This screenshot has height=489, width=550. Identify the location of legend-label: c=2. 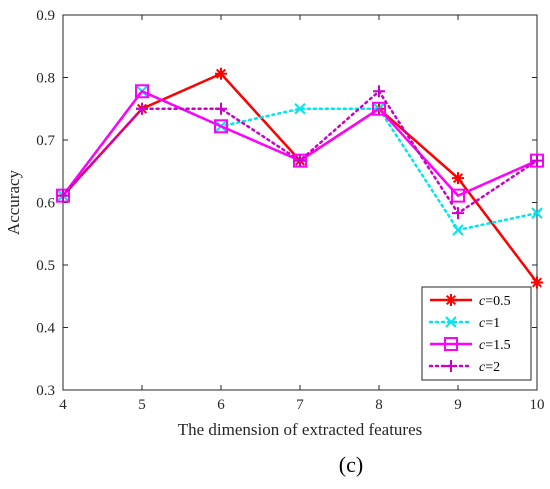
(489, 367).